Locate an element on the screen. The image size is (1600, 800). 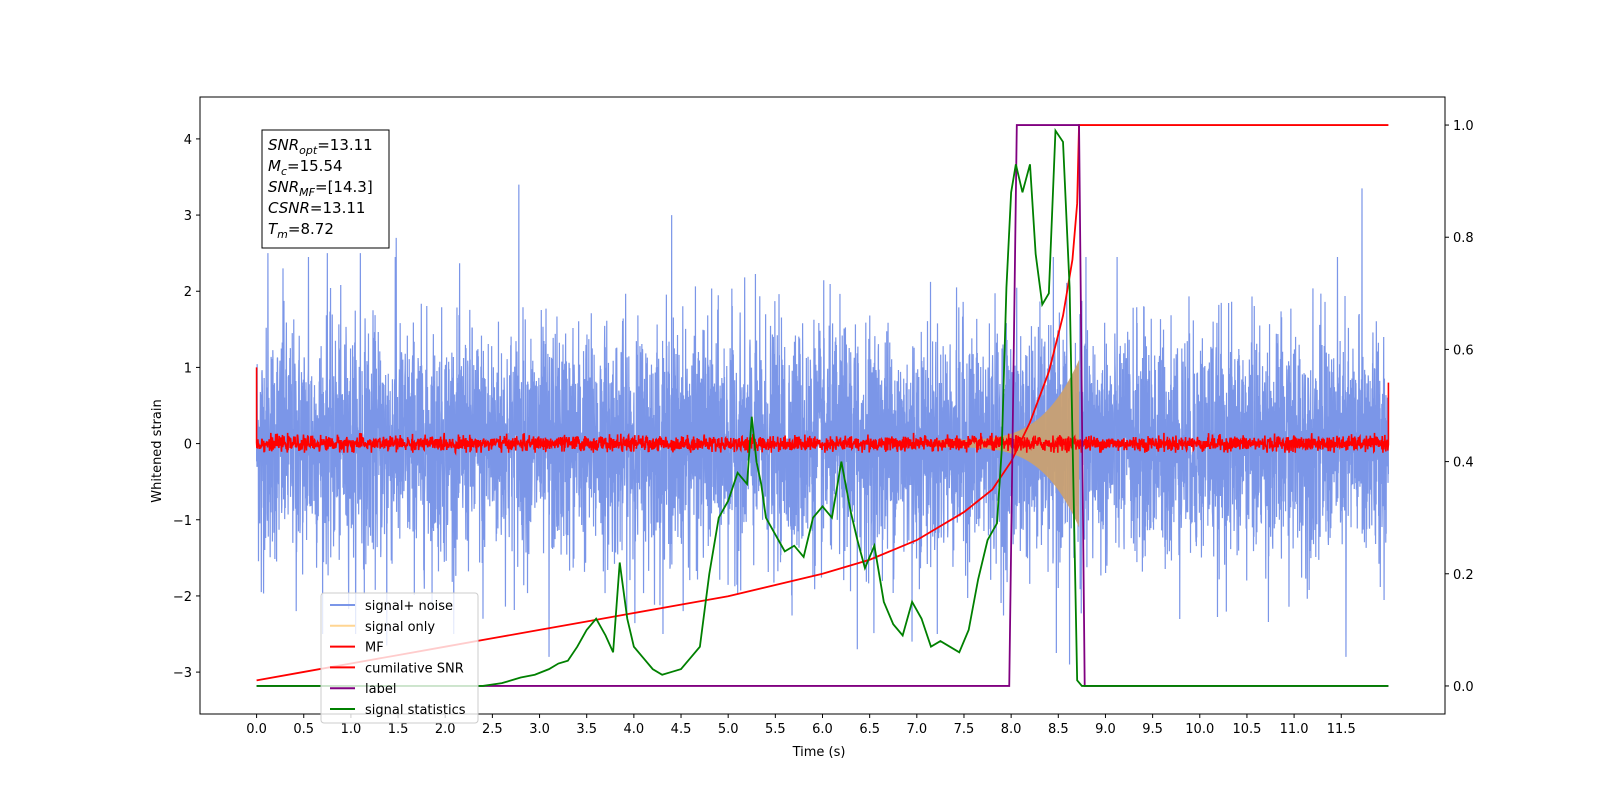
x-tick-label: 4.5 is located at coordinates (681, 729).